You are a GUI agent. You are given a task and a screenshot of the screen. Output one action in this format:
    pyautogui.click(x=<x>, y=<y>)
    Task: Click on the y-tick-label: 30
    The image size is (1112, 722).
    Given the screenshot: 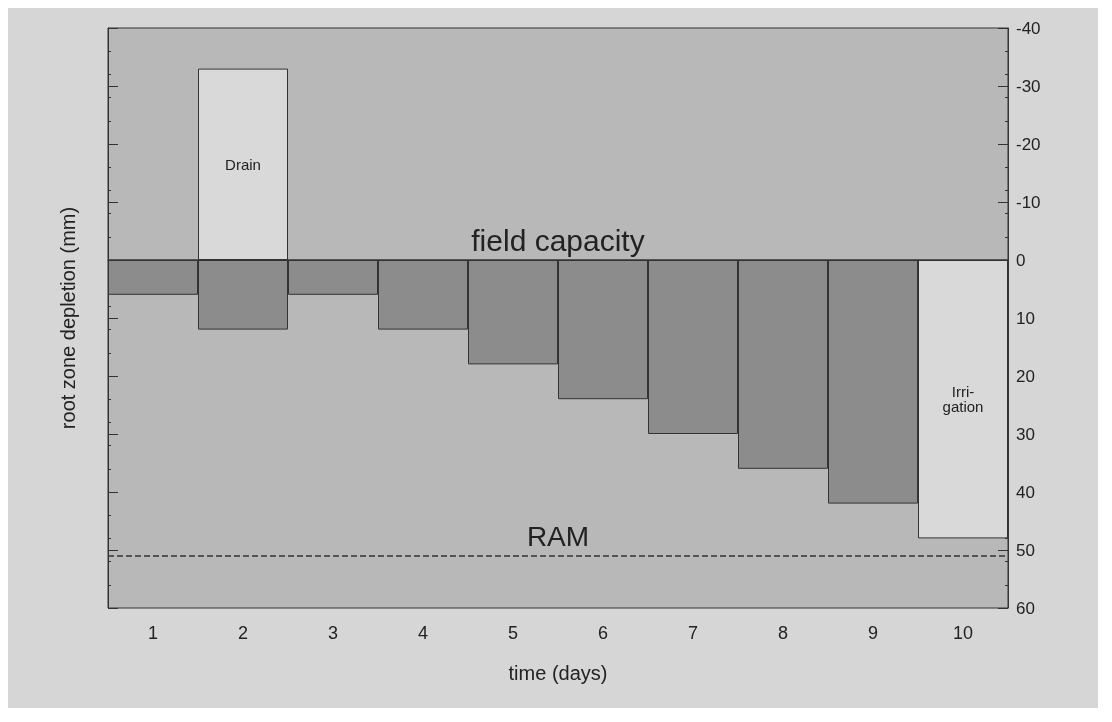 What is the action you would take?
    pyautogui.click(x=1025, y=434)
    